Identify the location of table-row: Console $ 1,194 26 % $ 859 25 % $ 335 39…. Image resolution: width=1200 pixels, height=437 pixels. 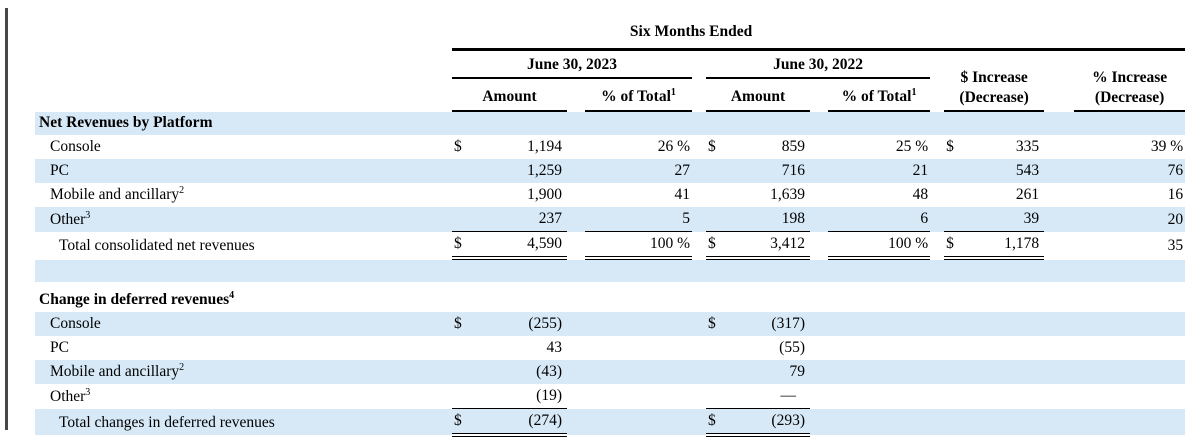
(610, 147).